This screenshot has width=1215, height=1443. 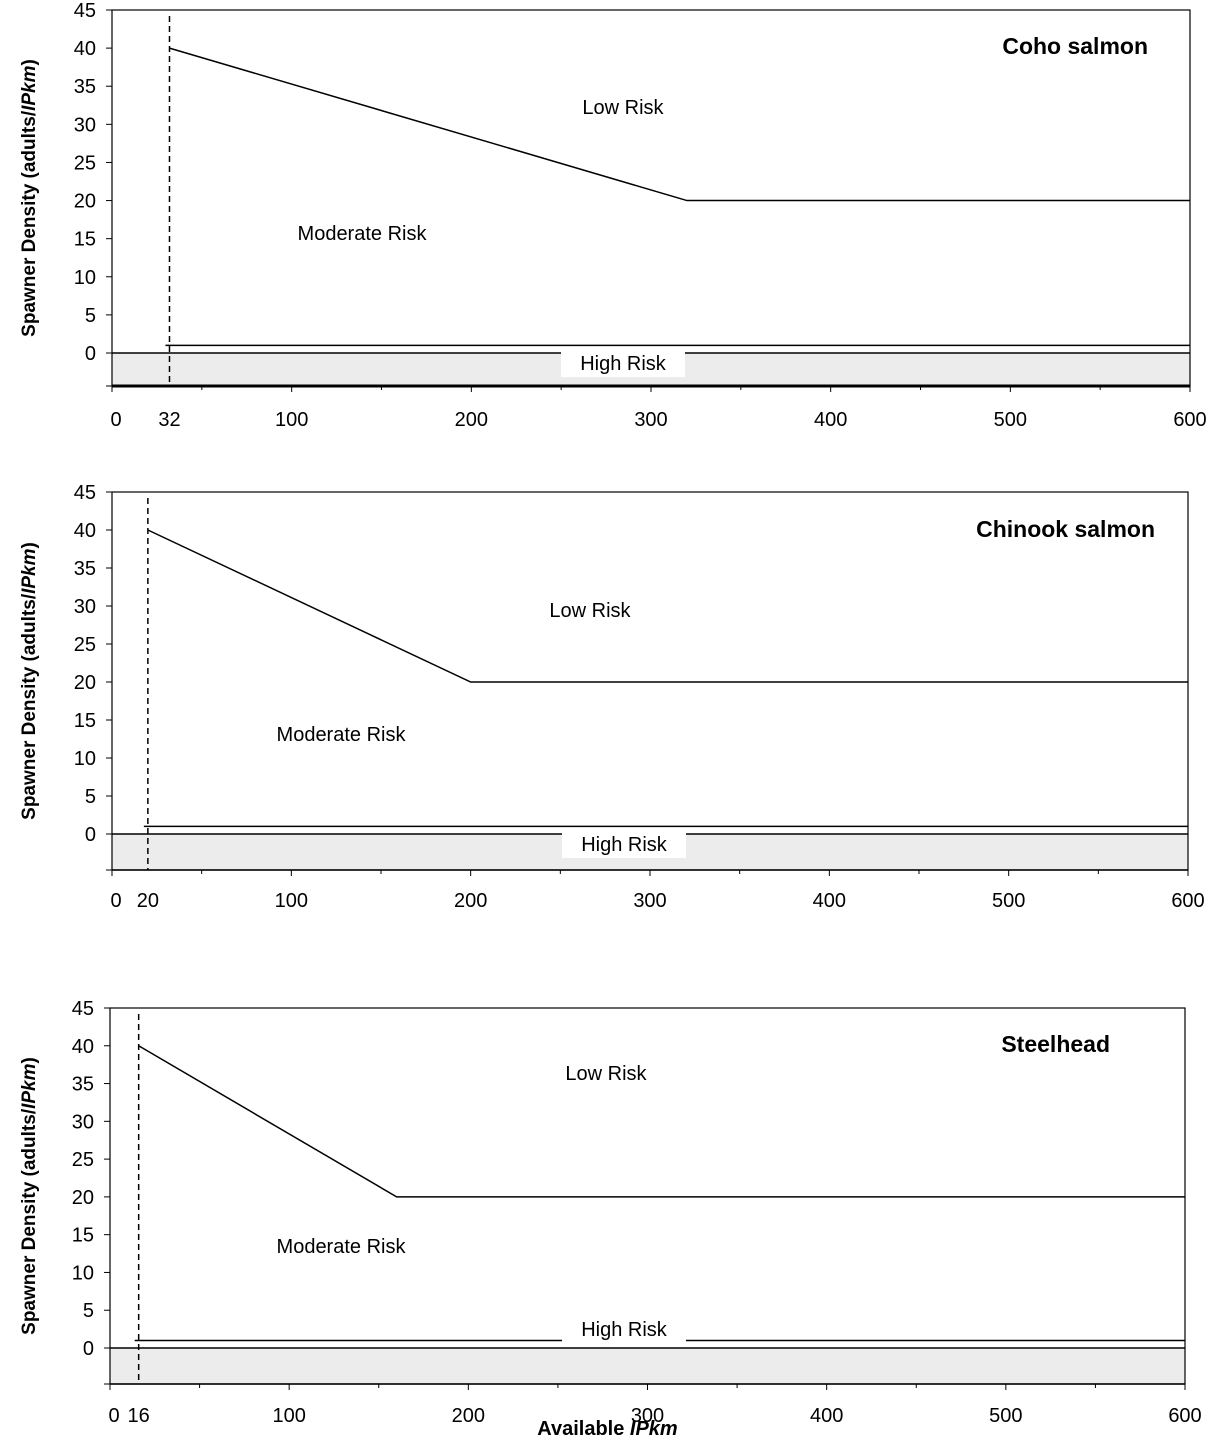 I want to click on x-axis-title-italic: IPkm, so click(x=653, y=1429).